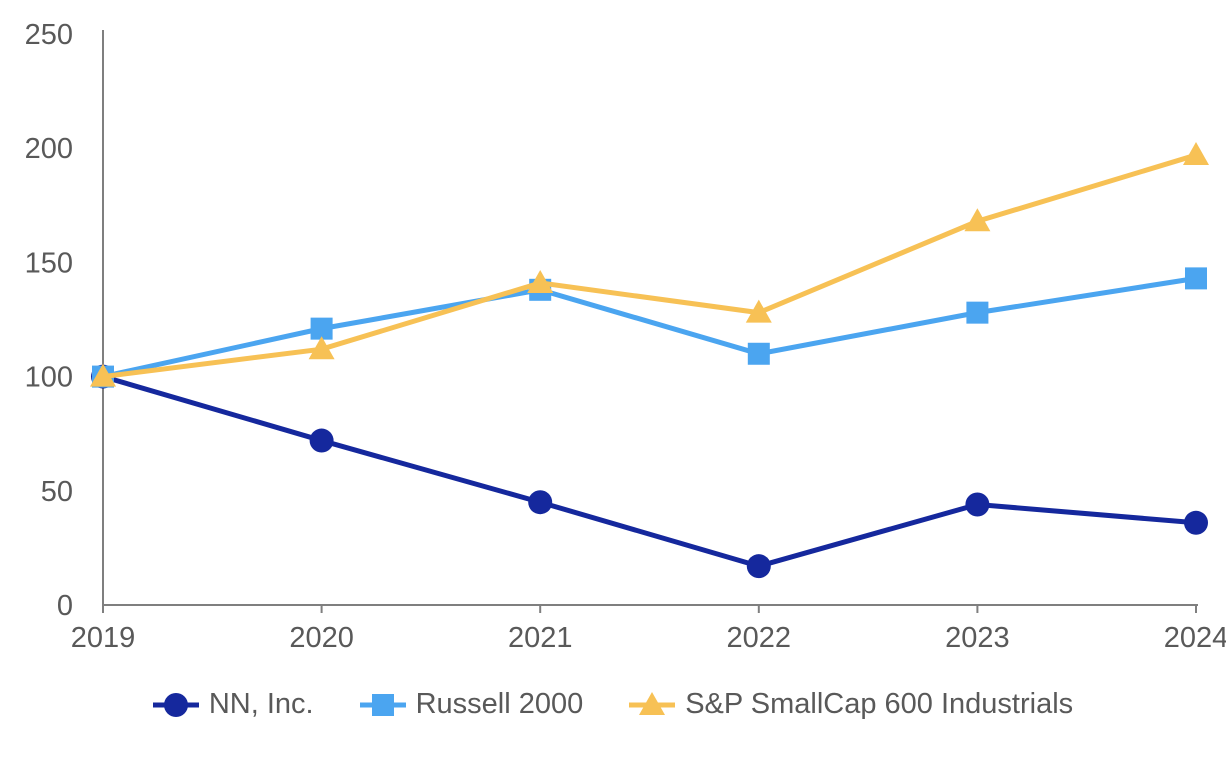  Describe the element at coordinates (1196, 278) in the screenshot. I see `marker-square-russell-2000-2024` at that location.